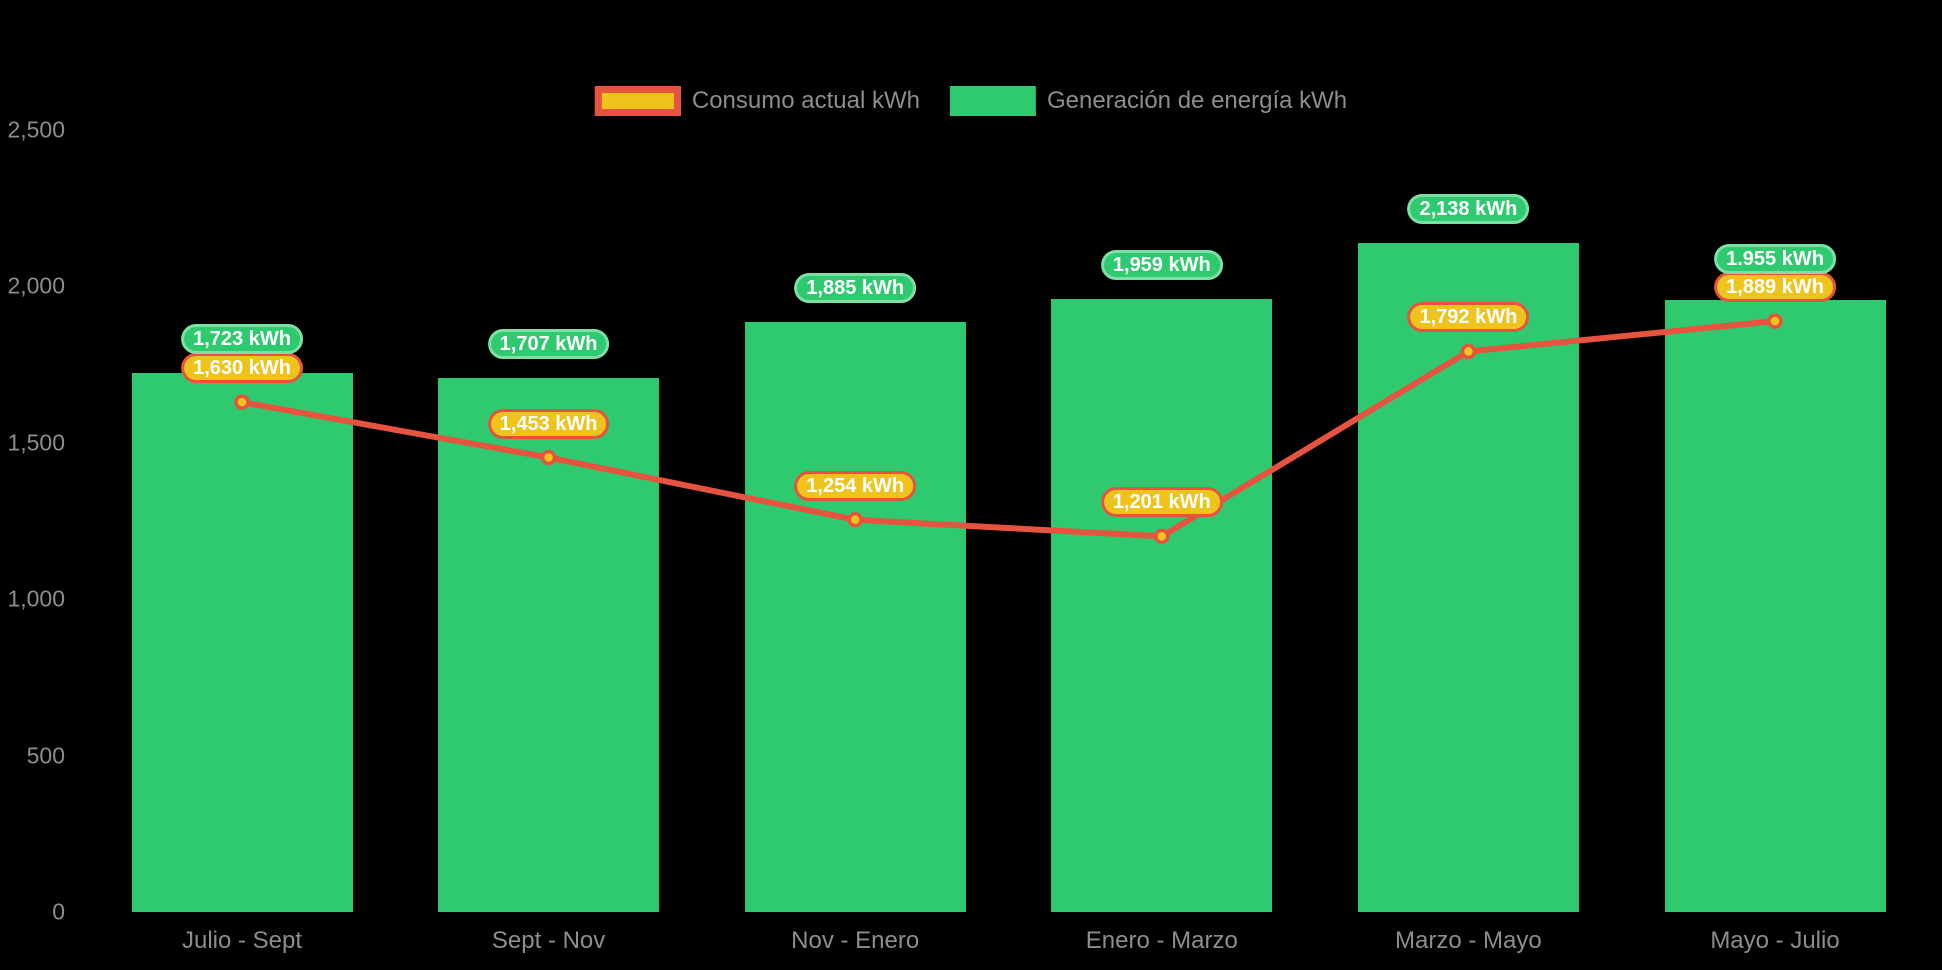 Image resolution: width=1942 pixels, height=970 pixels. I want to click on generacion-swatch-icon, so click(992, 101).